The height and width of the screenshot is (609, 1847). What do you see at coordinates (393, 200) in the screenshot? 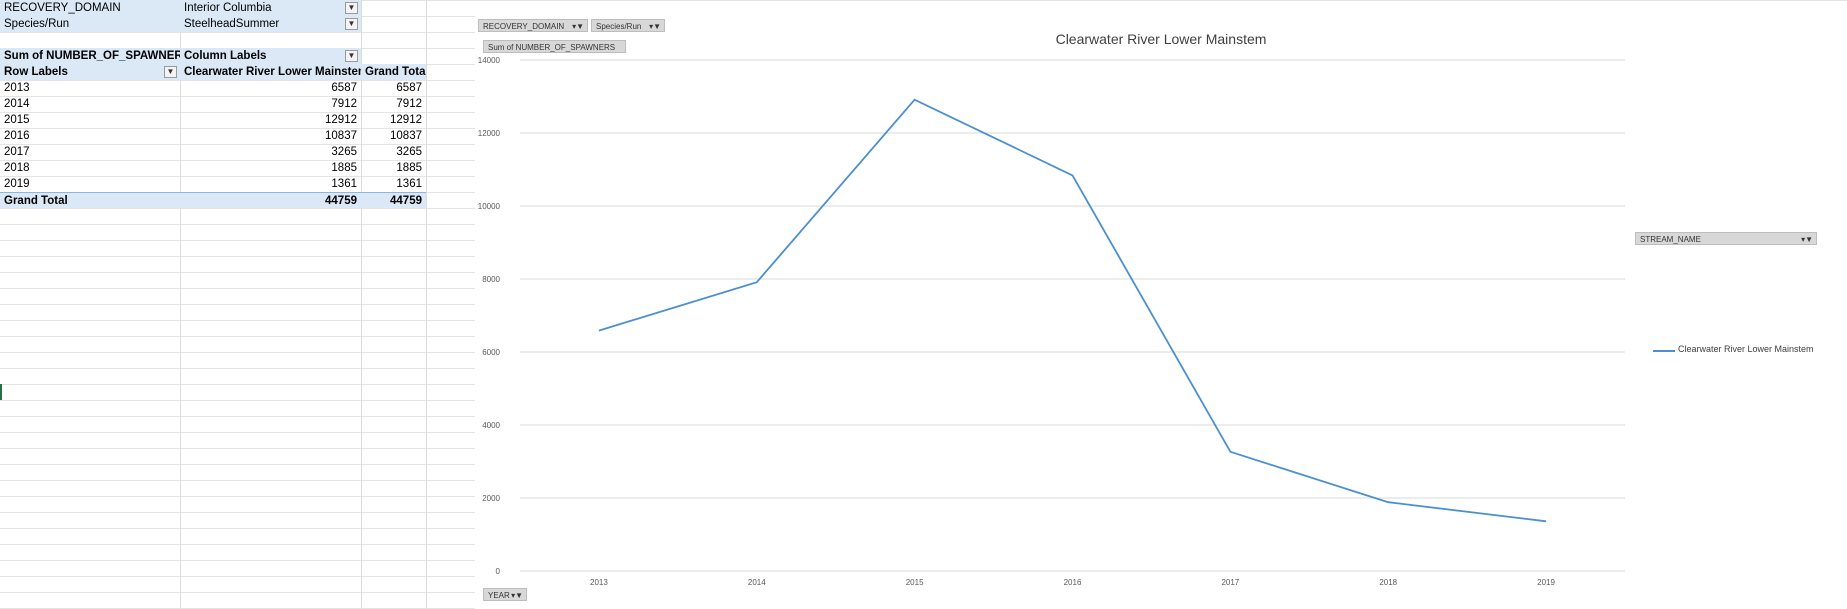
I see `grand-total-total: 44759` at bounding box center [393, 200].